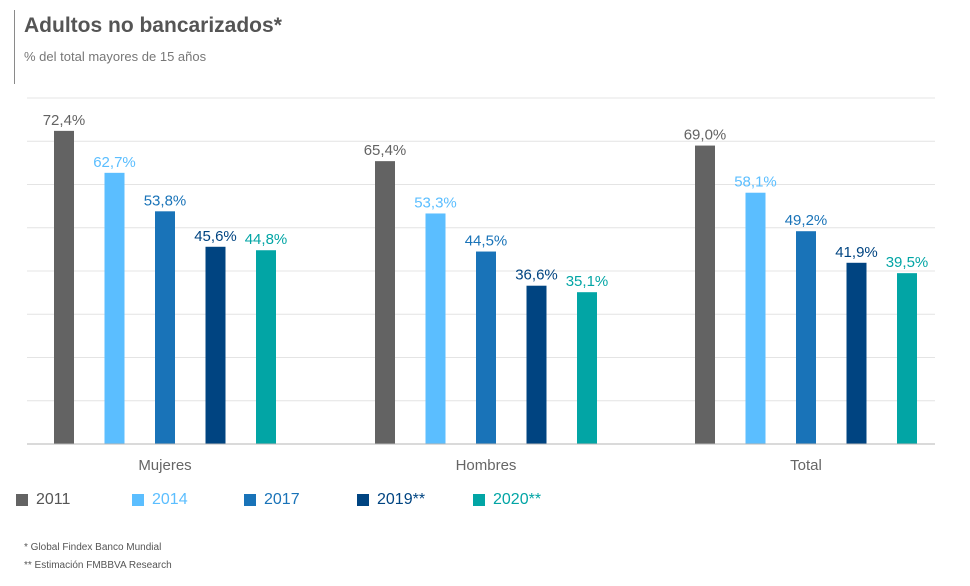 The image size is (970, 586). Describe the element at coordinates (705, 135) in the screenshot. I see `data-label: 69,0%` at that location.